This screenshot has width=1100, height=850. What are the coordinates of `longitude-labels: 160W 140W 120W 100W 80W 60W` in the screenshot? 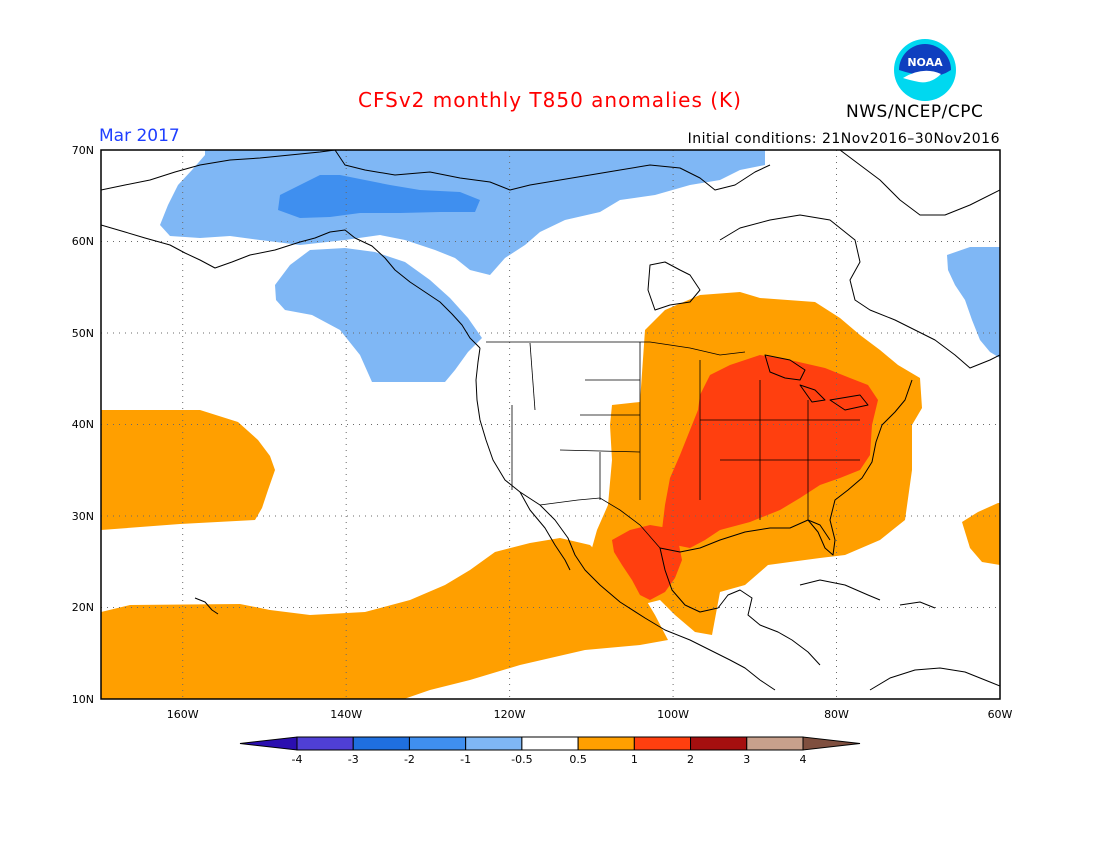 It's located at (590, 714).